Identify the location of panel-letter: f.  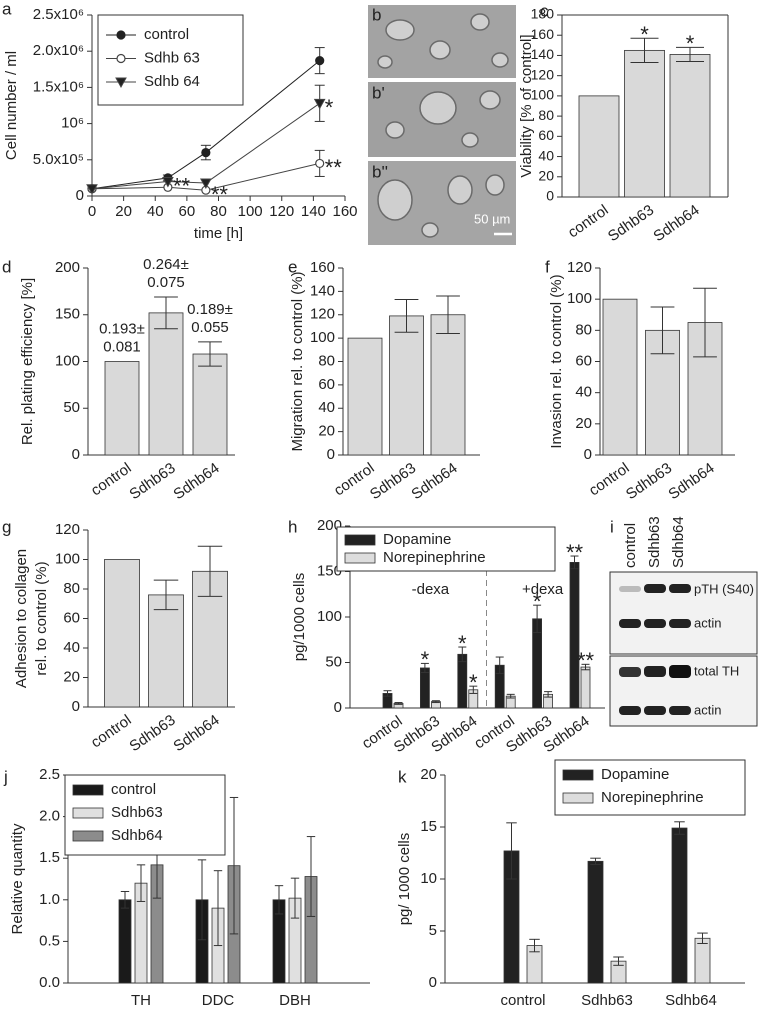
(547, 266).